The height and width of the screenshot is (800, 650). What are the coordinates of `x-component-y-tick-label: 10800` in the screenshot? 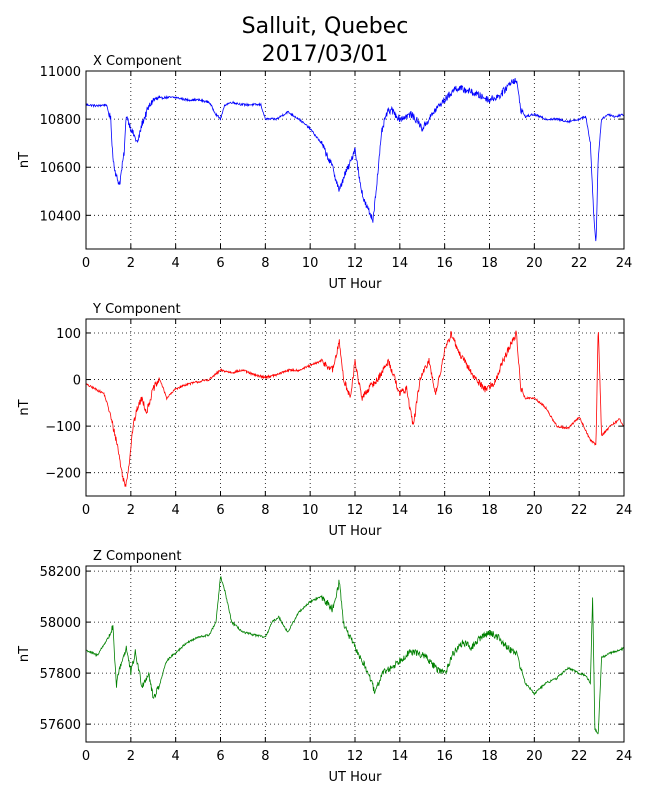 It's located at (60, 120).